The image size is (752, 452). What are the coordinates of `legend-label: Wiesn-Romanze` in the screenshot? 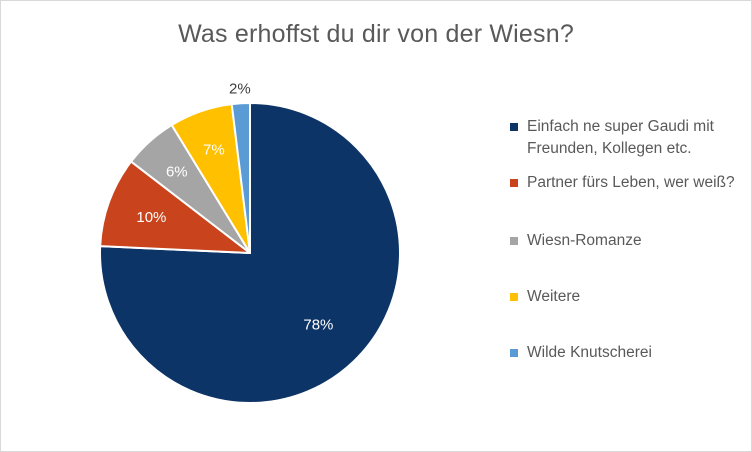 It's located at (584, 240).